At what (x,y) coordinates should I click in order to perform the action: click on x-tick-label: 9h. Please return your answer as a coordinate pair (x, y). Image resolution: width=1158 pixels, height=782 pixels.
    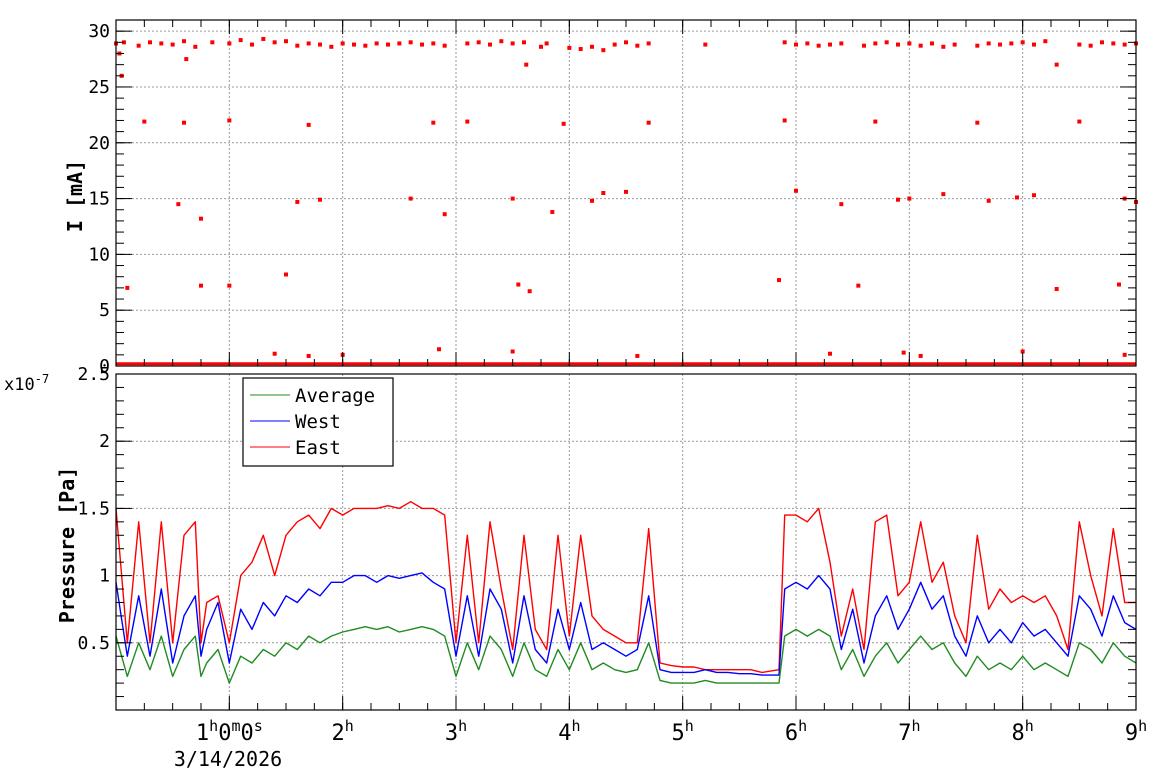
    Looking at the image, I should click on (1136, 731).